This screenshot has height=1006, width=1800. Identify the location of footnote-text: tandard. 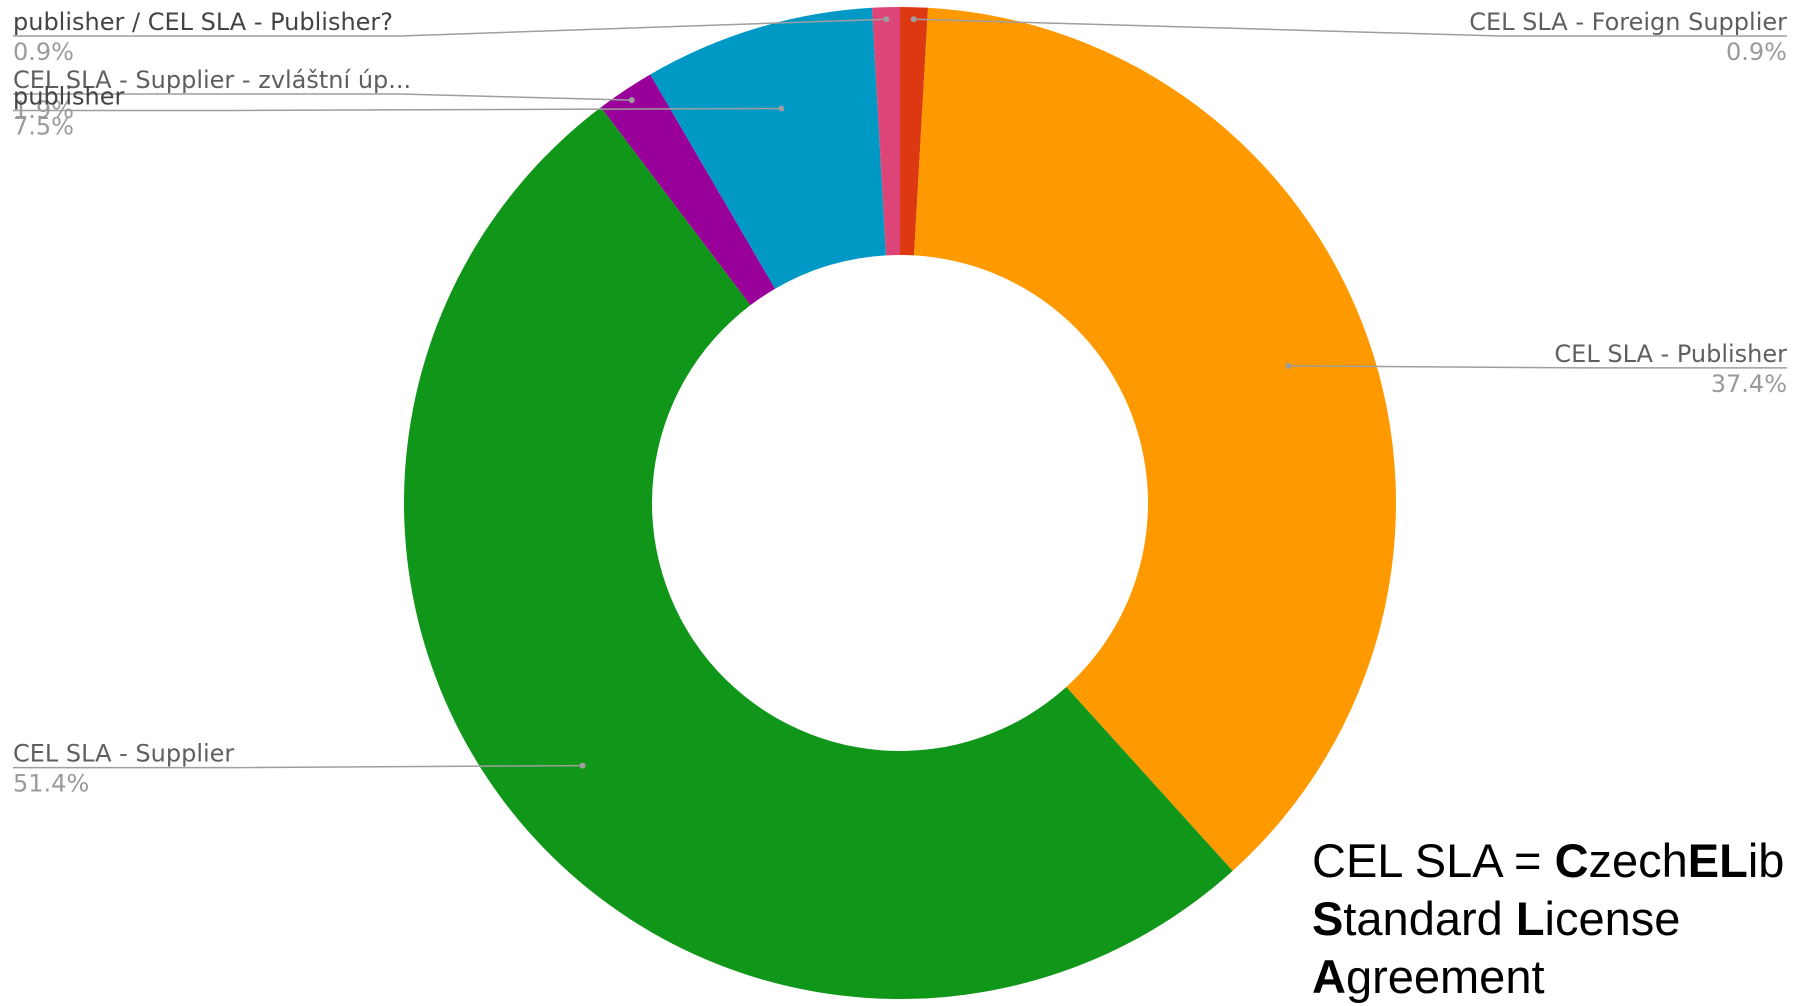
(1429, 918).